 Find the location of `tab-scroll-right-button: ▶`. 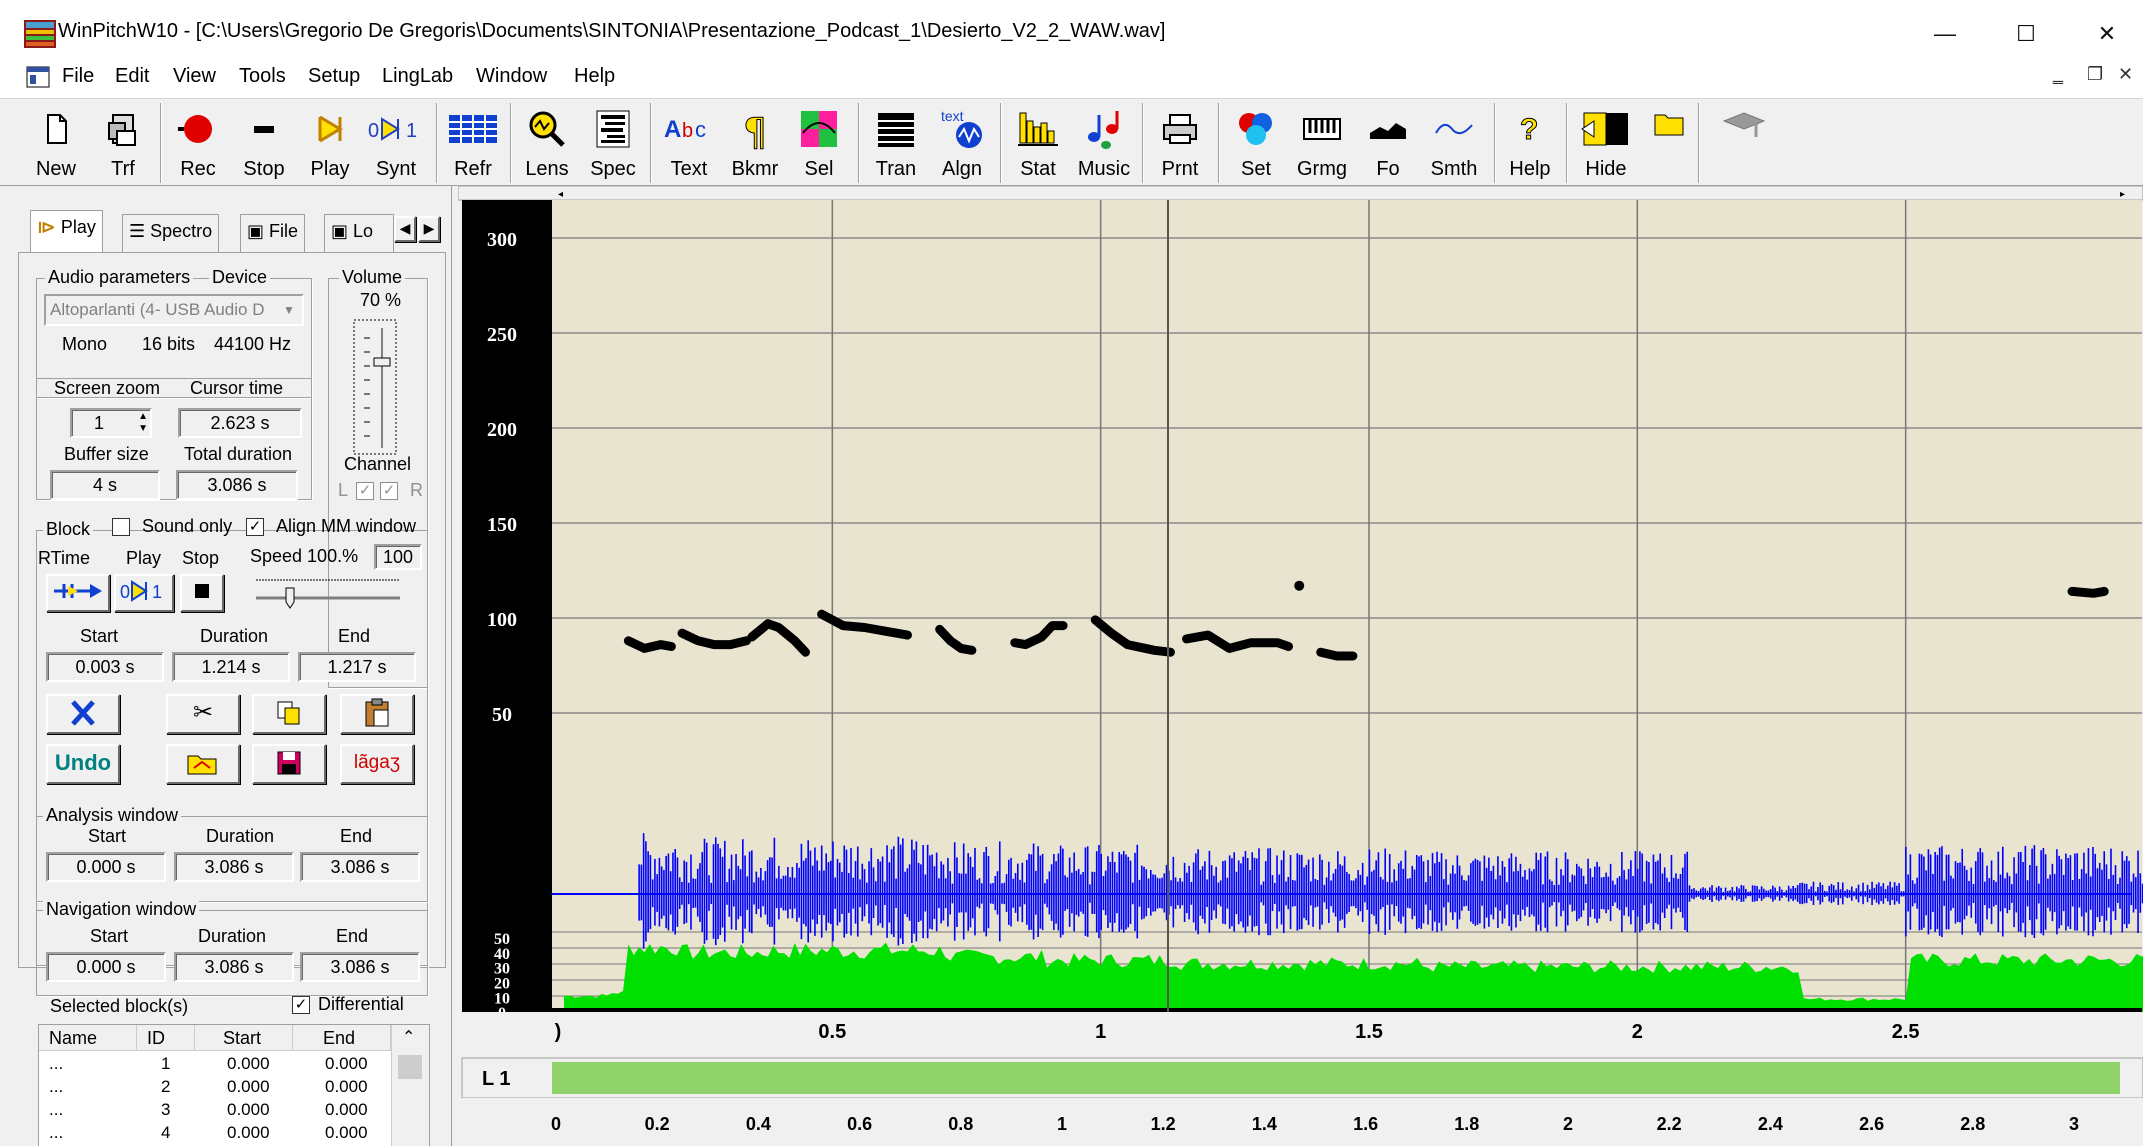

tab-scroll-right-button: ▶ is located at coordinates (429, 229).